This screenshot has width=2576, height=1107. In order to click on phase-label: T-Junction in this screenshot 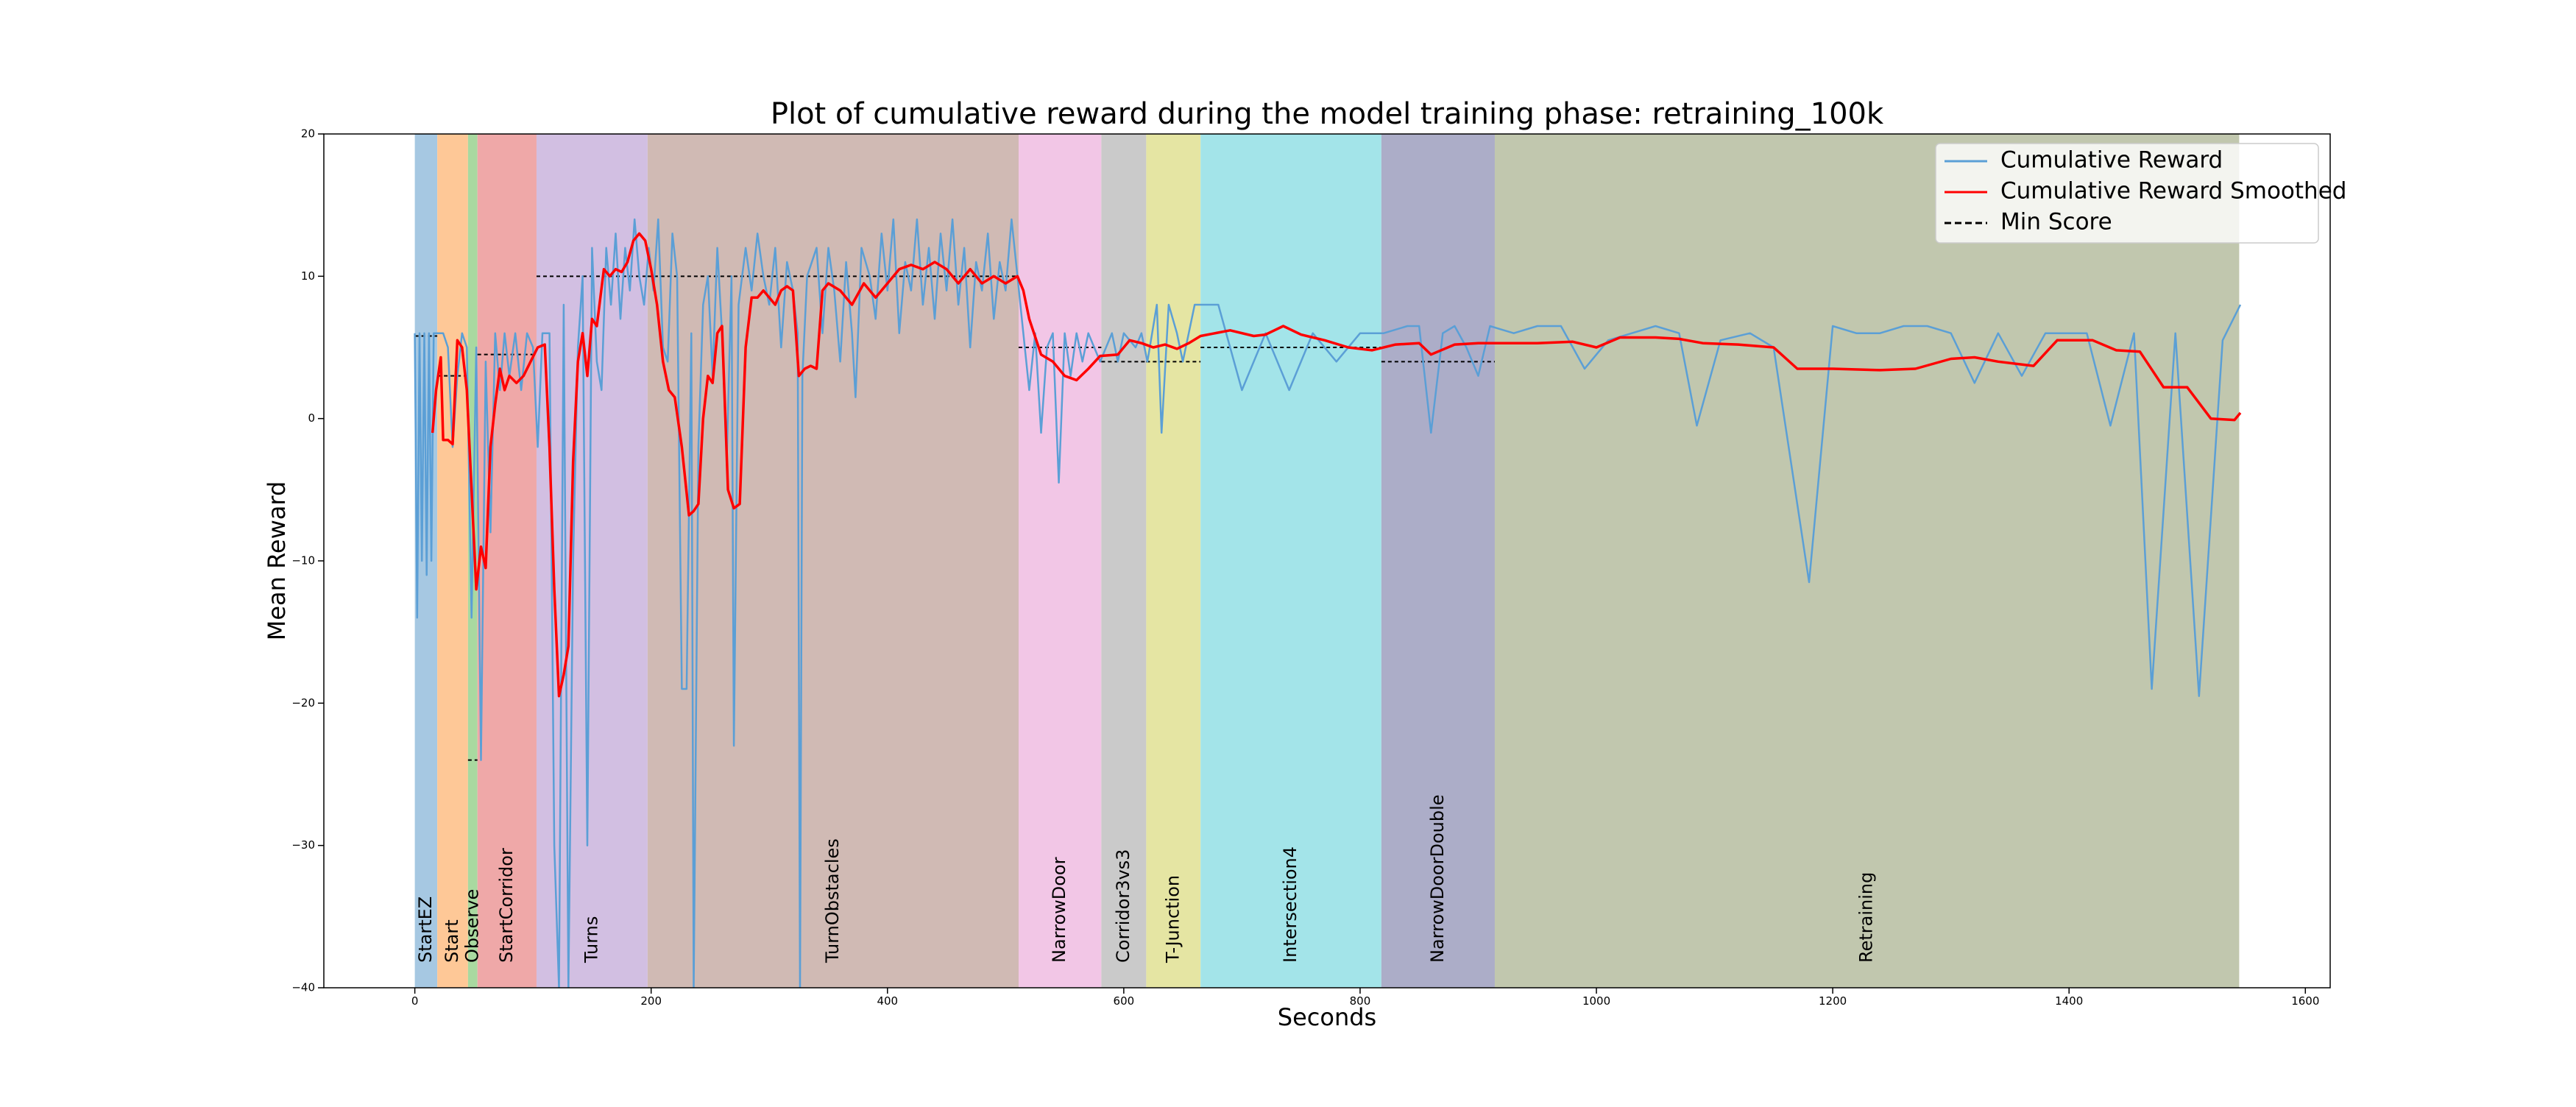, I will do `click(1172, 919)`.